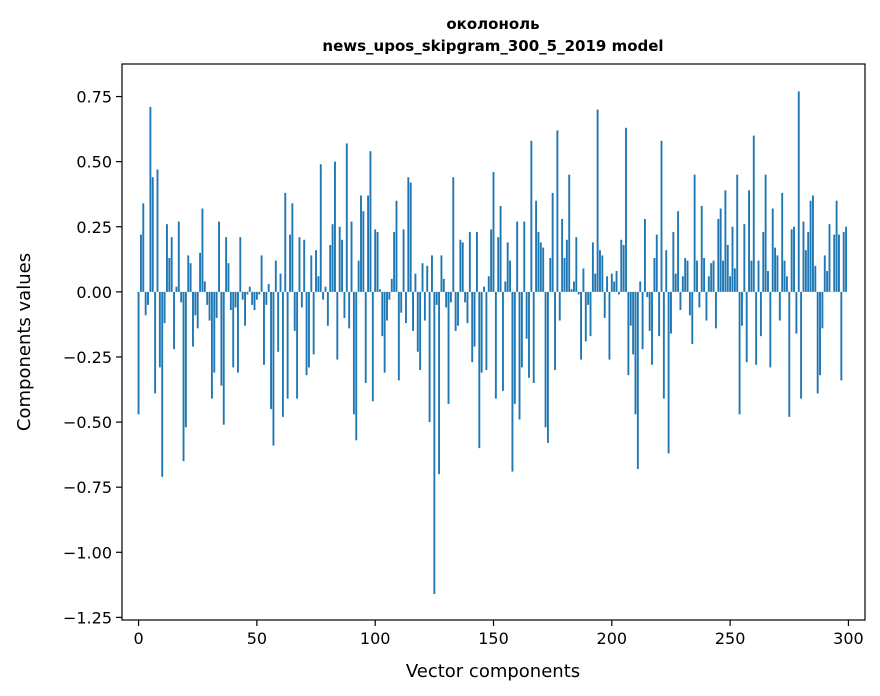  I want to click on x-axis-ticks: 0 50 100 150 200 250 300, so click(498, 634).